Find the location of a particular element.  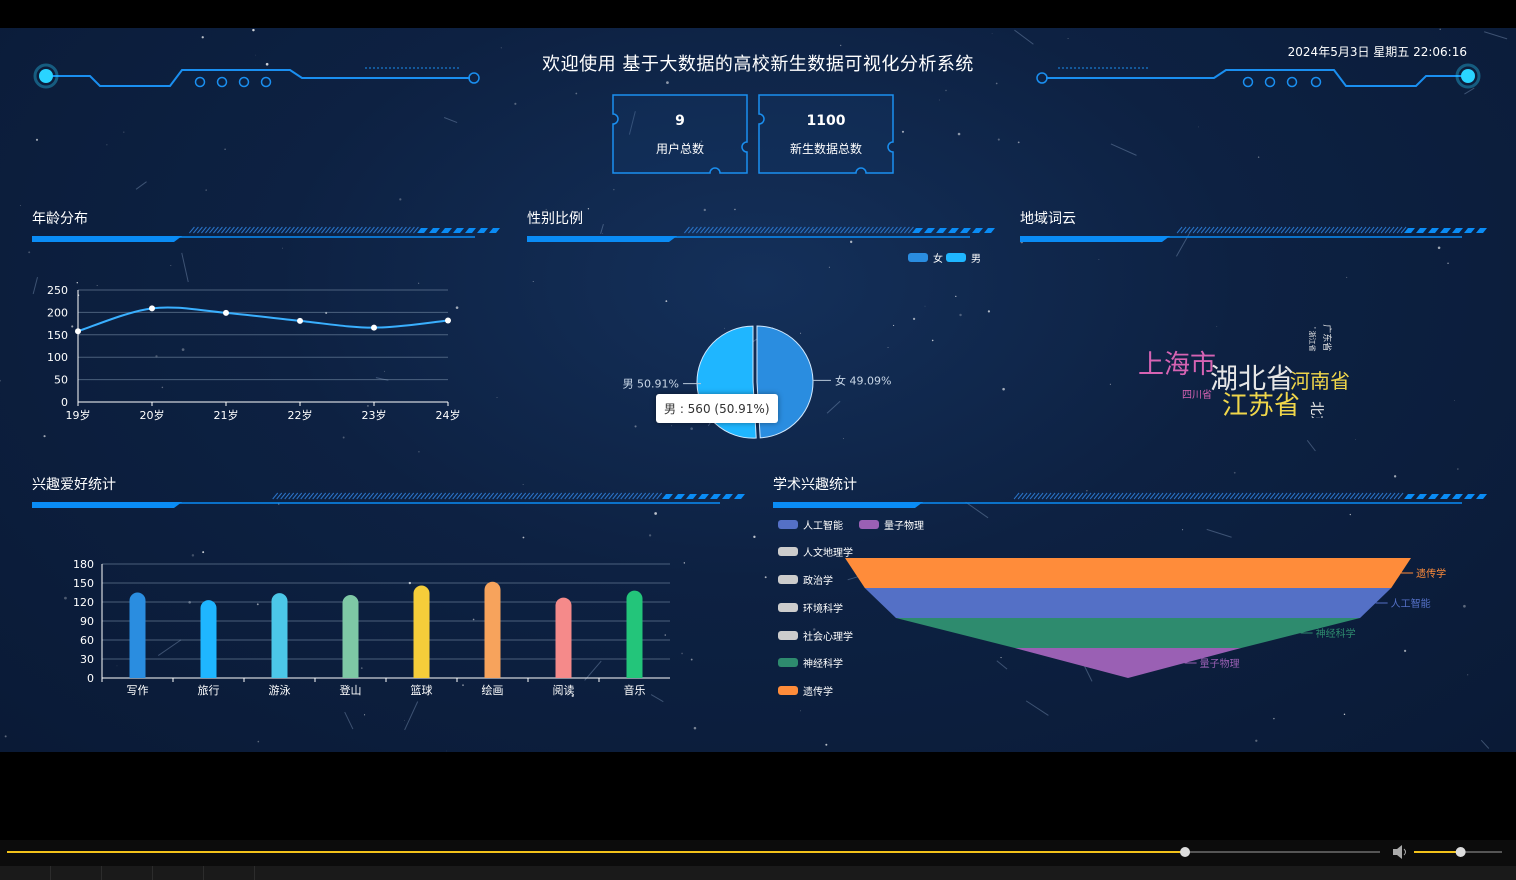

x-tick-label: 篮球 is located at coordinates (422, 690).